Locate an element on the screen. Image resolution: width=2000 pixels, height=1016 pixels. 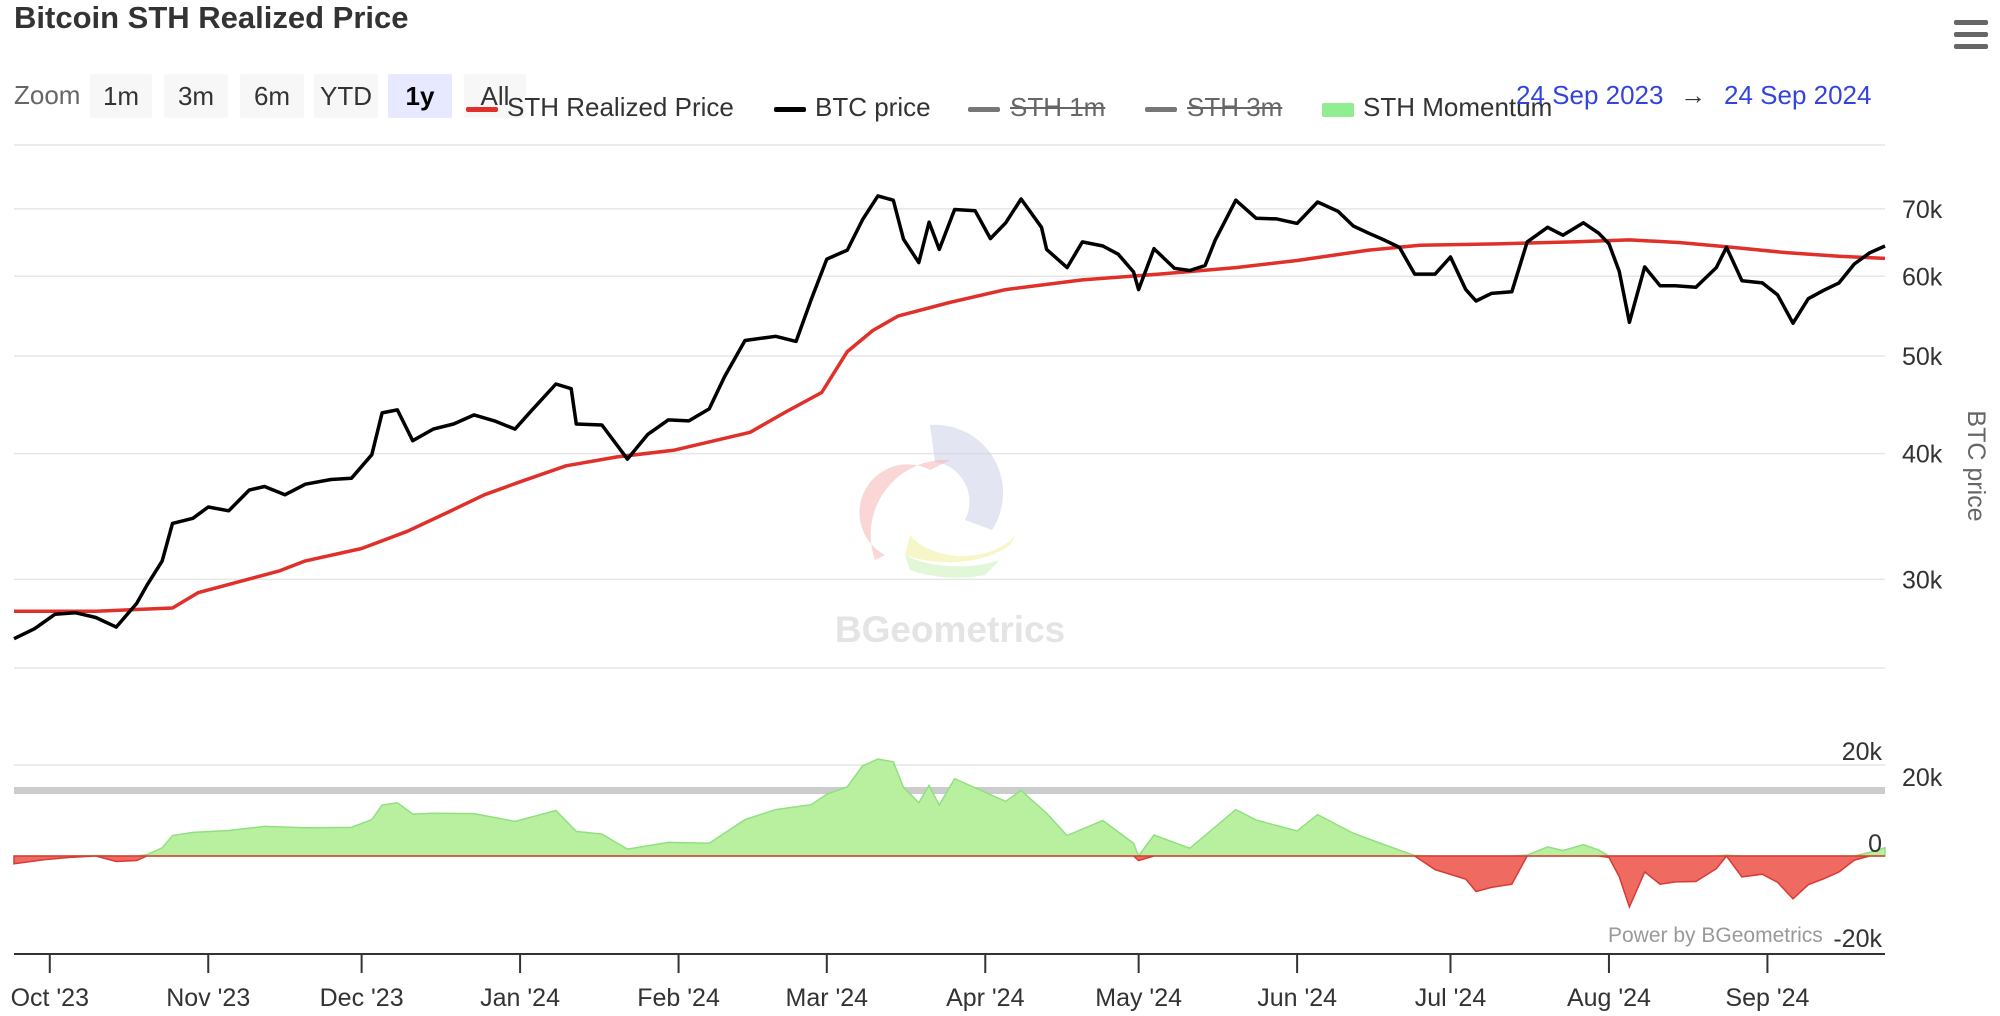
menu-icon is located at coordinates (1972, 35).